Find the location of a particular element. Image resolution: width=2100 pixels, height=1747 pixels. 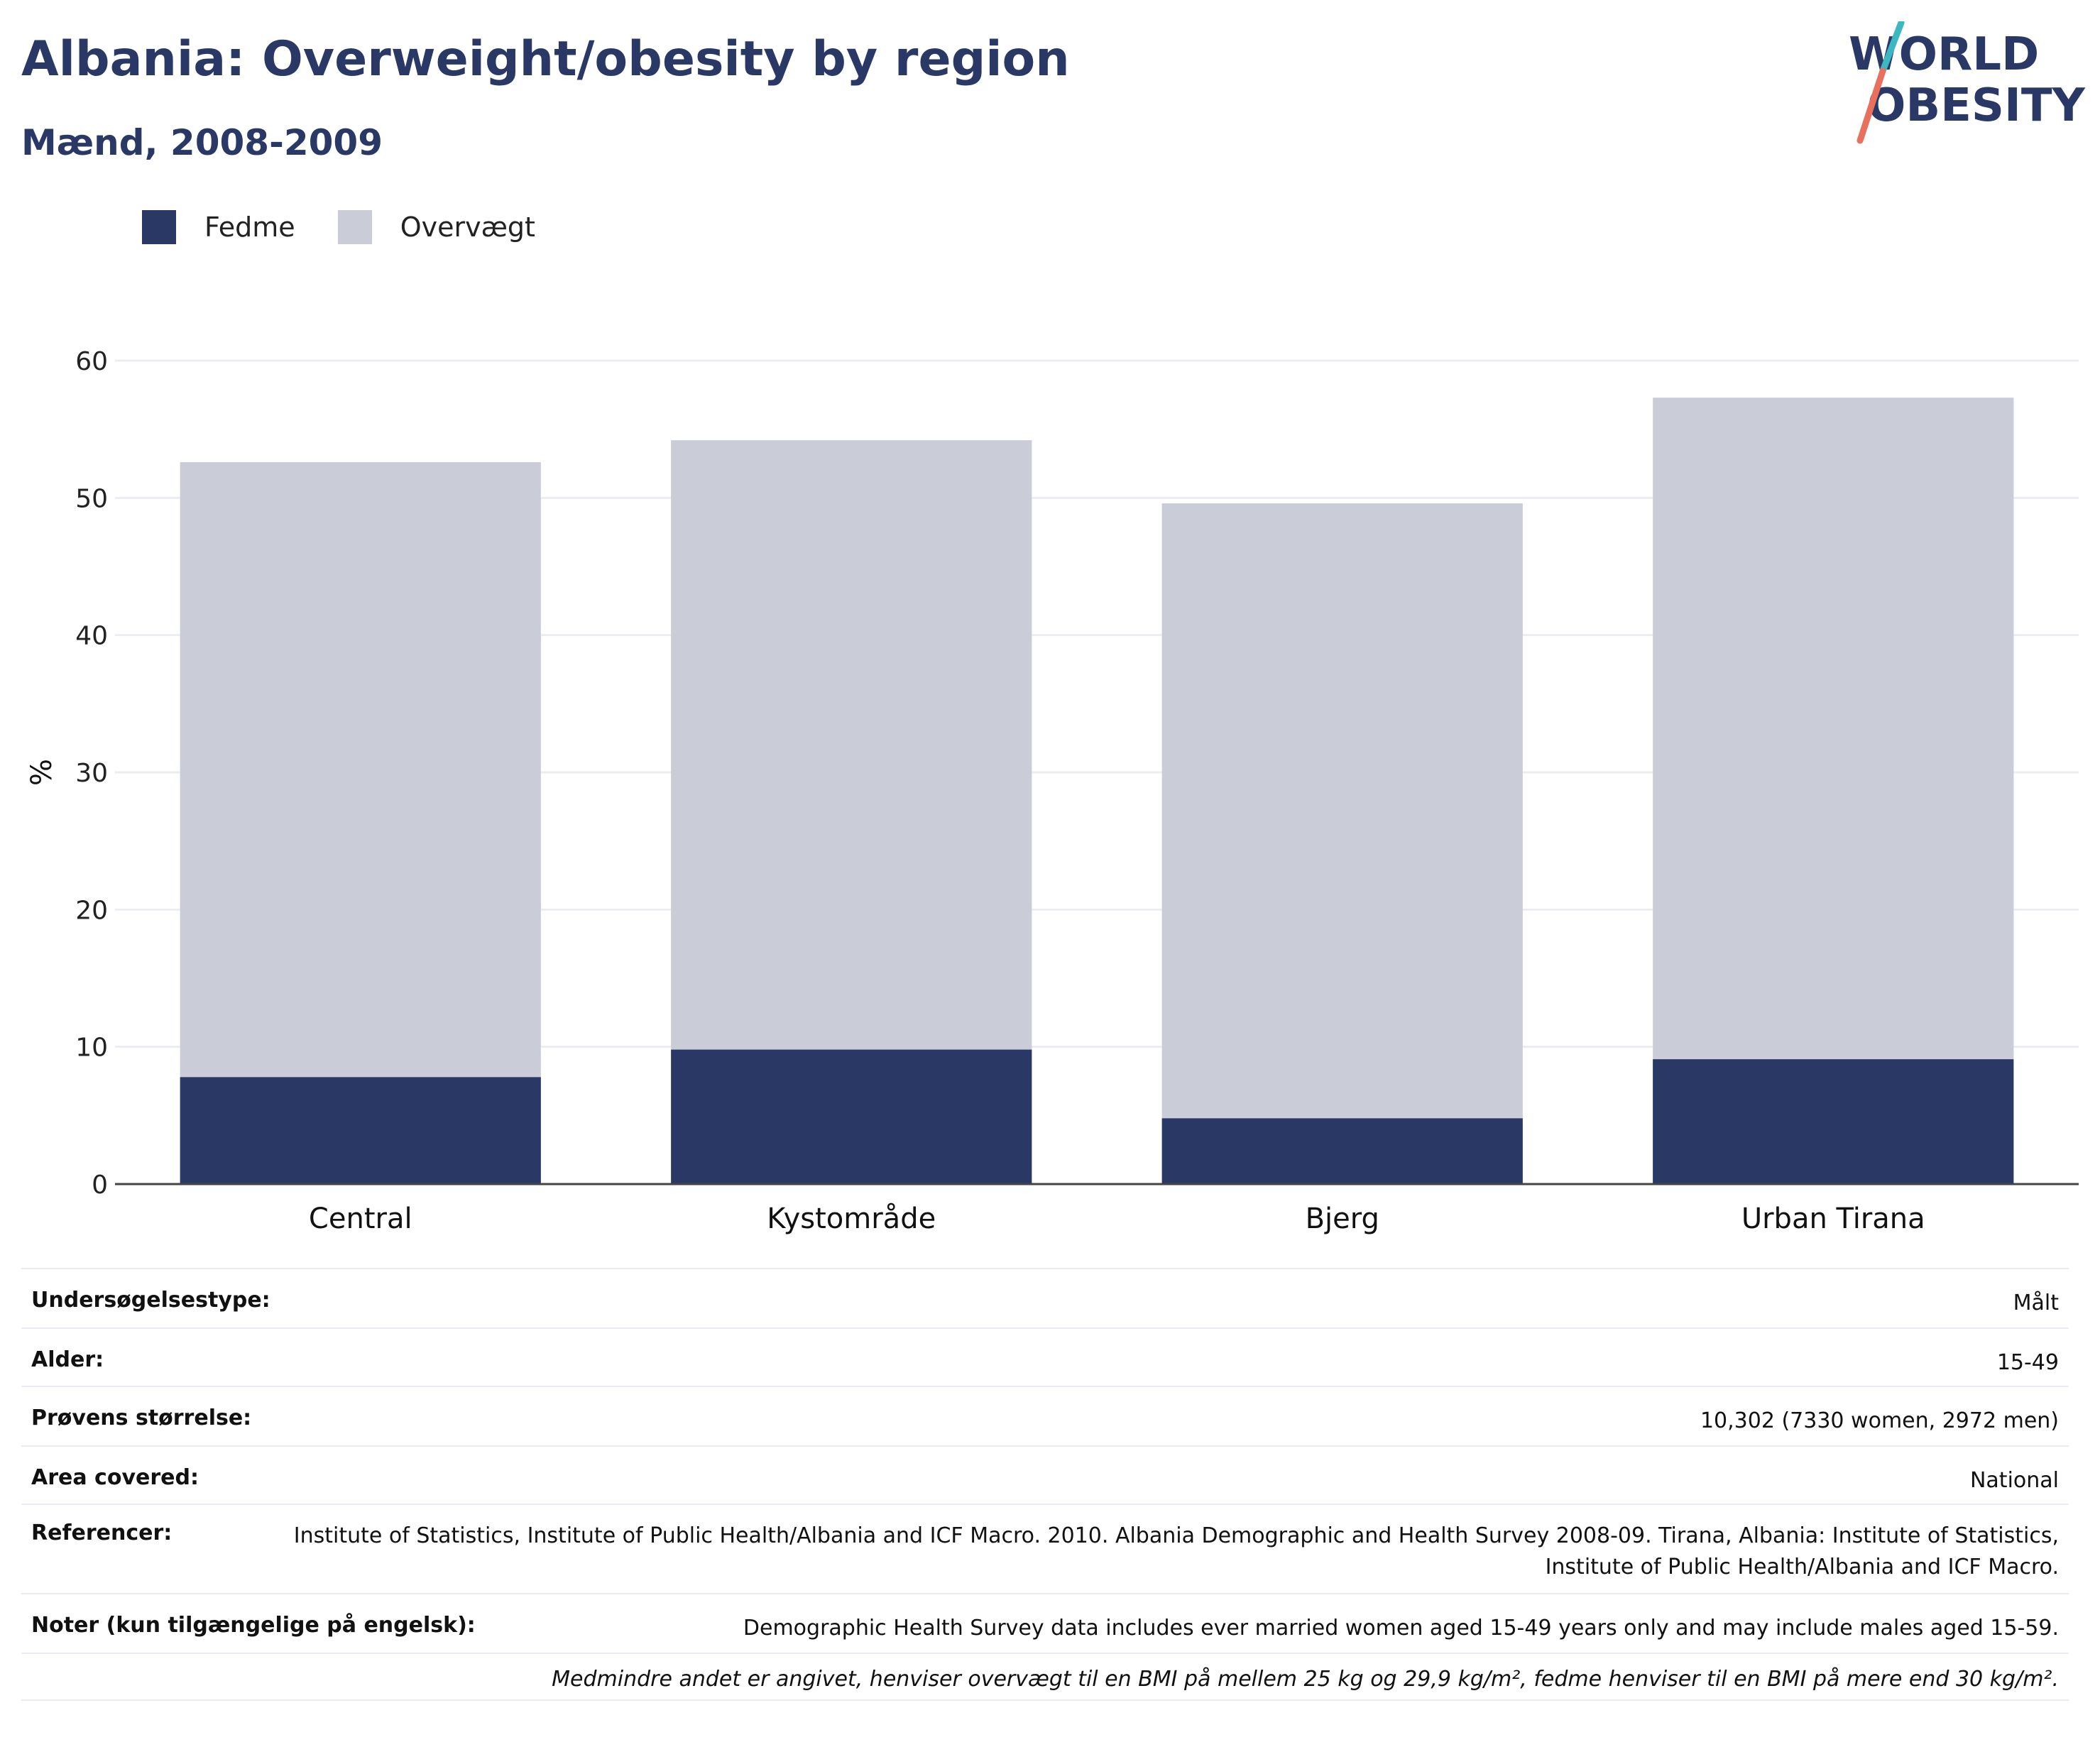

y-tick-label: 30 is located at coordinates (91, 773).